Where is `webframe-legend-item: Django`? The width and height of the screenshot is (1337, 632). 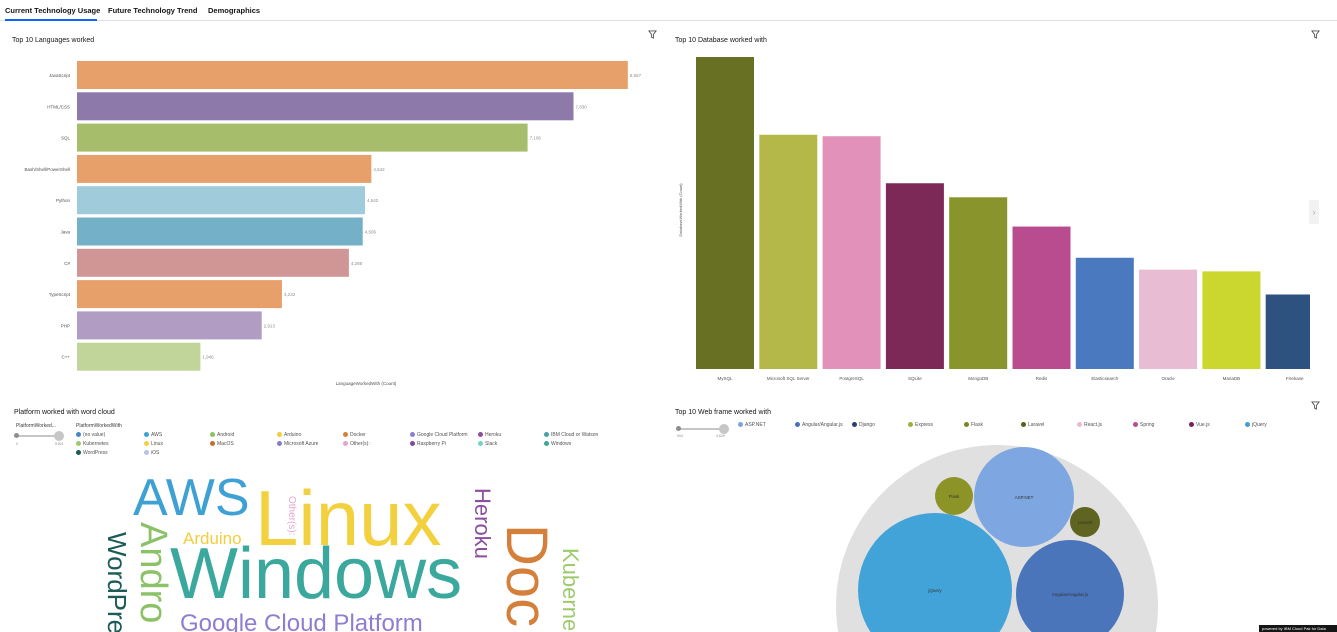 webframe-legend-item: Django is located at coordinates (863, 425).